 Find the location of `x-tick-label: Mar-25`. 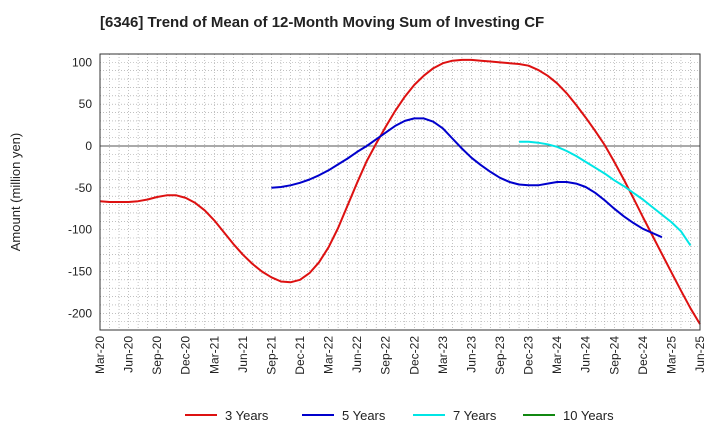

x-tick-label: Mar-25 is located at coordinates (671, 355).